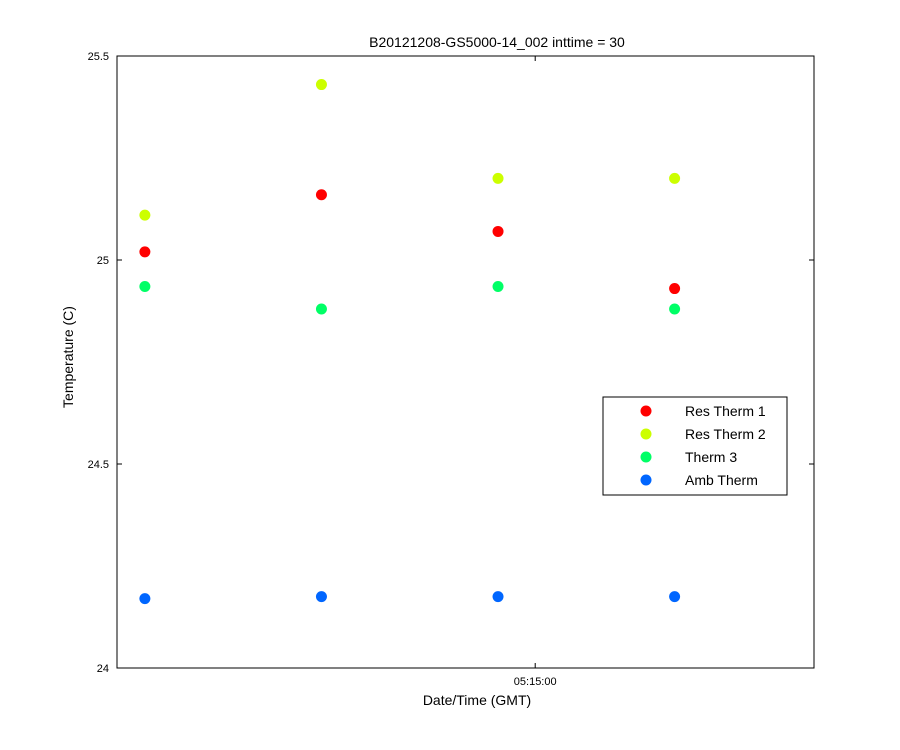 This screenshot has height=750, width=900. What do you see at coordinates (535, 682) in the screenshot?
I see `x-tick-label: 05:15:00` at bounding box center [535, 682].